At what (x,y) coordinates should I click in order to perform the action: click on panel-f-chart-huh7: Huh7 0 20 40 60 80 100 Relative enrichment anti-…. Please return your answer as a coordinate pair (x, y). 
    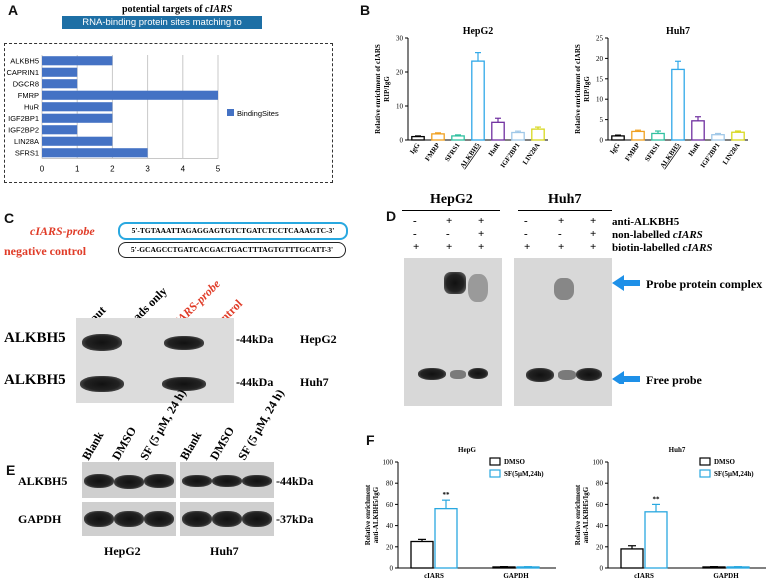
    Looking at the image, I should click on (670, 513).